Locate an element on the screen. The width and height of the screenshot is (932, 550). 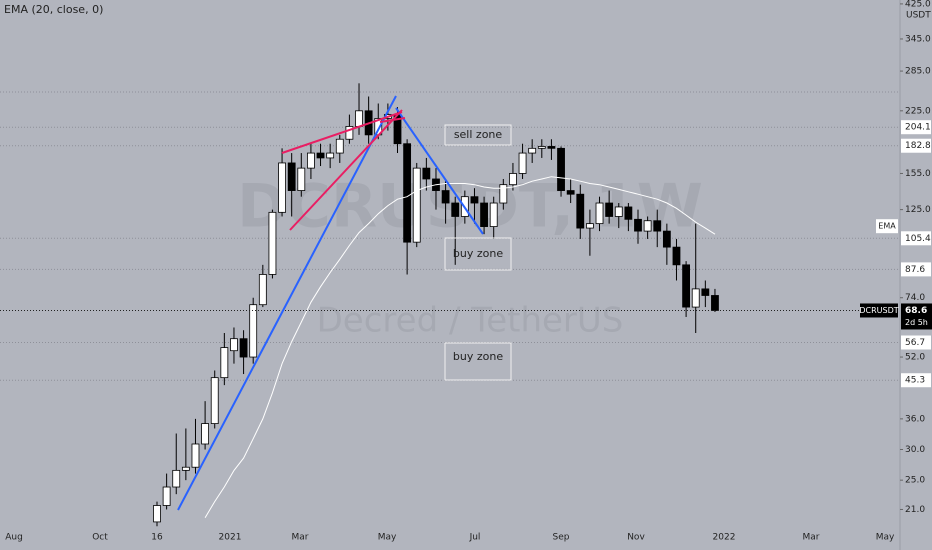
level-label: 56.7 is located at coordinates (915, 343).